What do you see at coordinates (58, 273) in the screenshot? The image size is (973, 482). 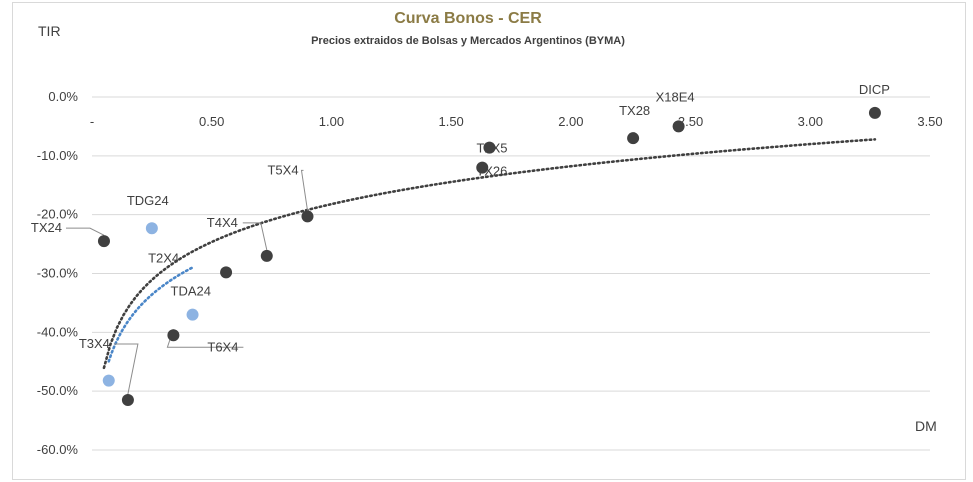 I see `y-tick-label: -30.0%` at bounding box center [58, 273].